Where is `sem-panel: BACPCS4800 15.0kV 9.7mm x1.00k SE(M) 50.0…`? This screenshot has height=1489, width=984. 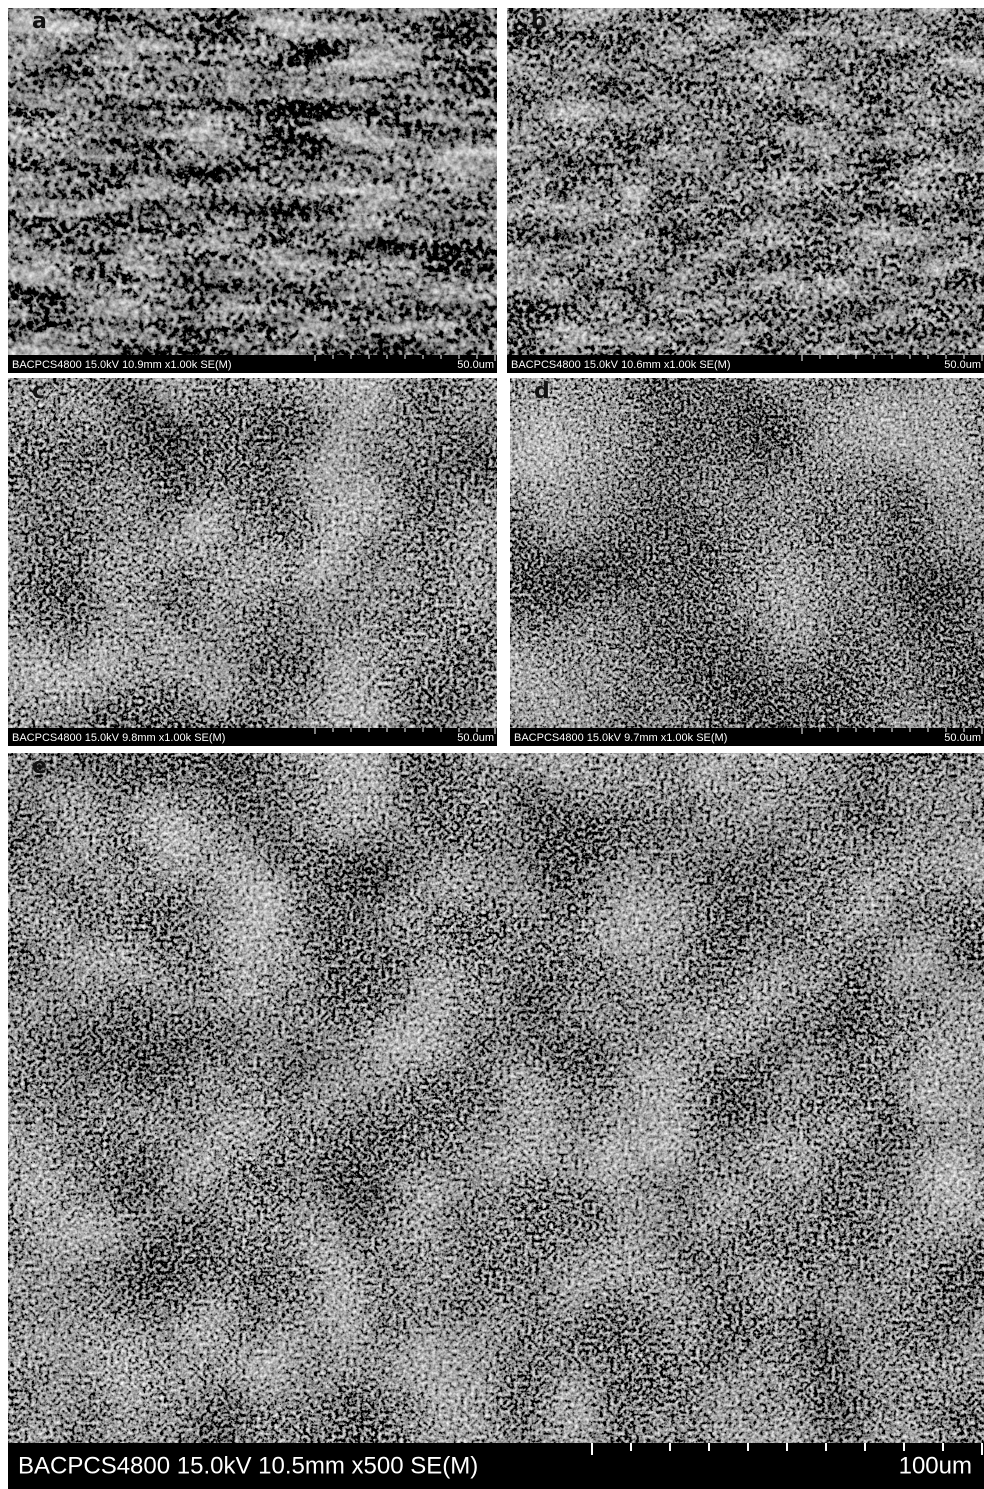
sem-panel: BACPCS4800 15.0kV 9.7mm x1.00k SE(M) 50.0… is located at coordinates (747, 562).